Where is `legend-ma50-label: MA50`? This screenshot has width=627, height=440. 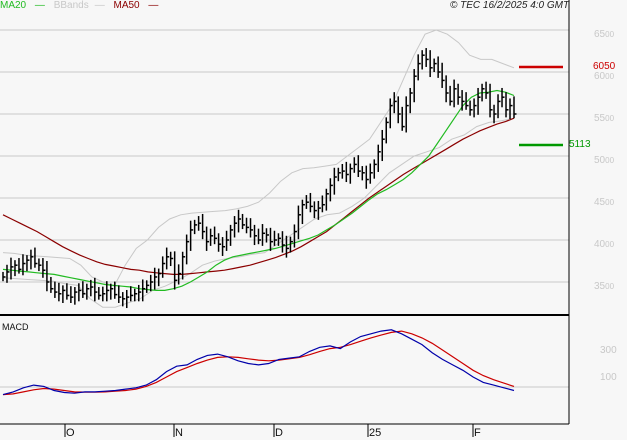
legend-ma50-label: MA50 is located at coordinates (126, 5).